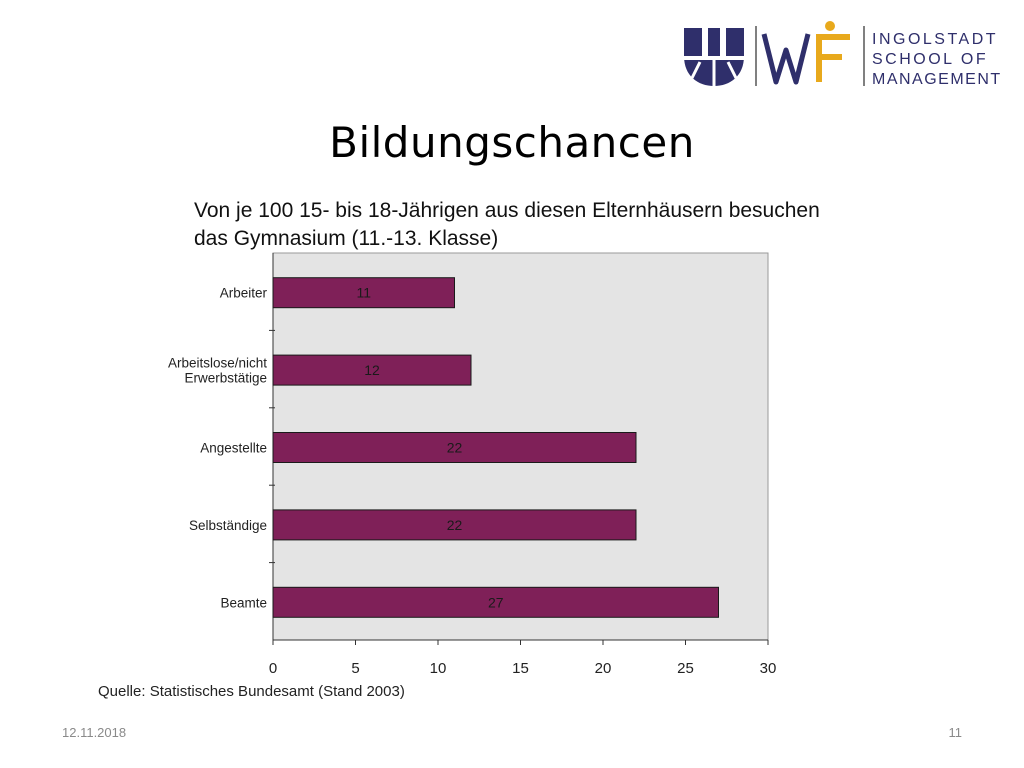  What do you see at coordinates (520, 668) in the screenshot?
I see `x-tick-label: 15` at bounding box center [520, 668].